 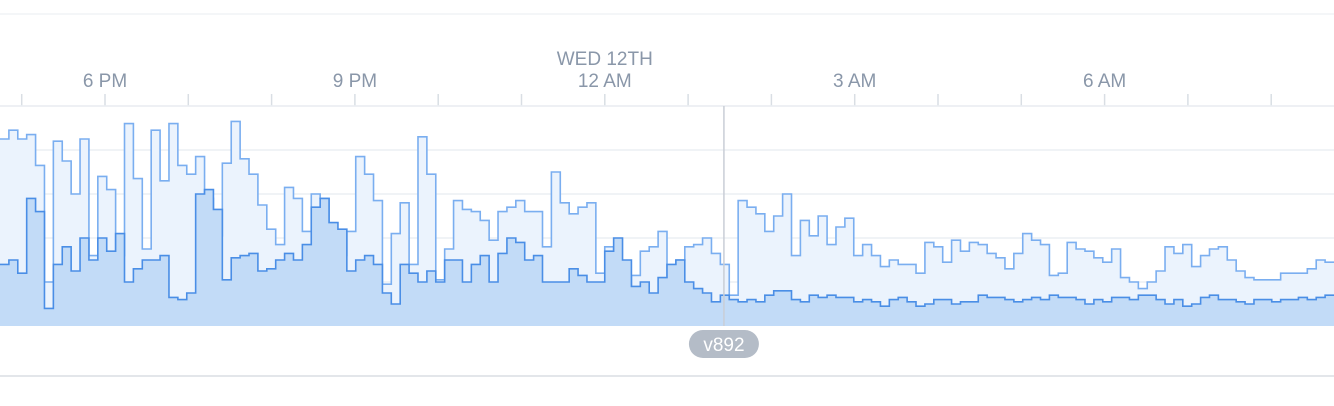 I want to click on x-tick-label: 6 AM, so click(x=1104, y=81).